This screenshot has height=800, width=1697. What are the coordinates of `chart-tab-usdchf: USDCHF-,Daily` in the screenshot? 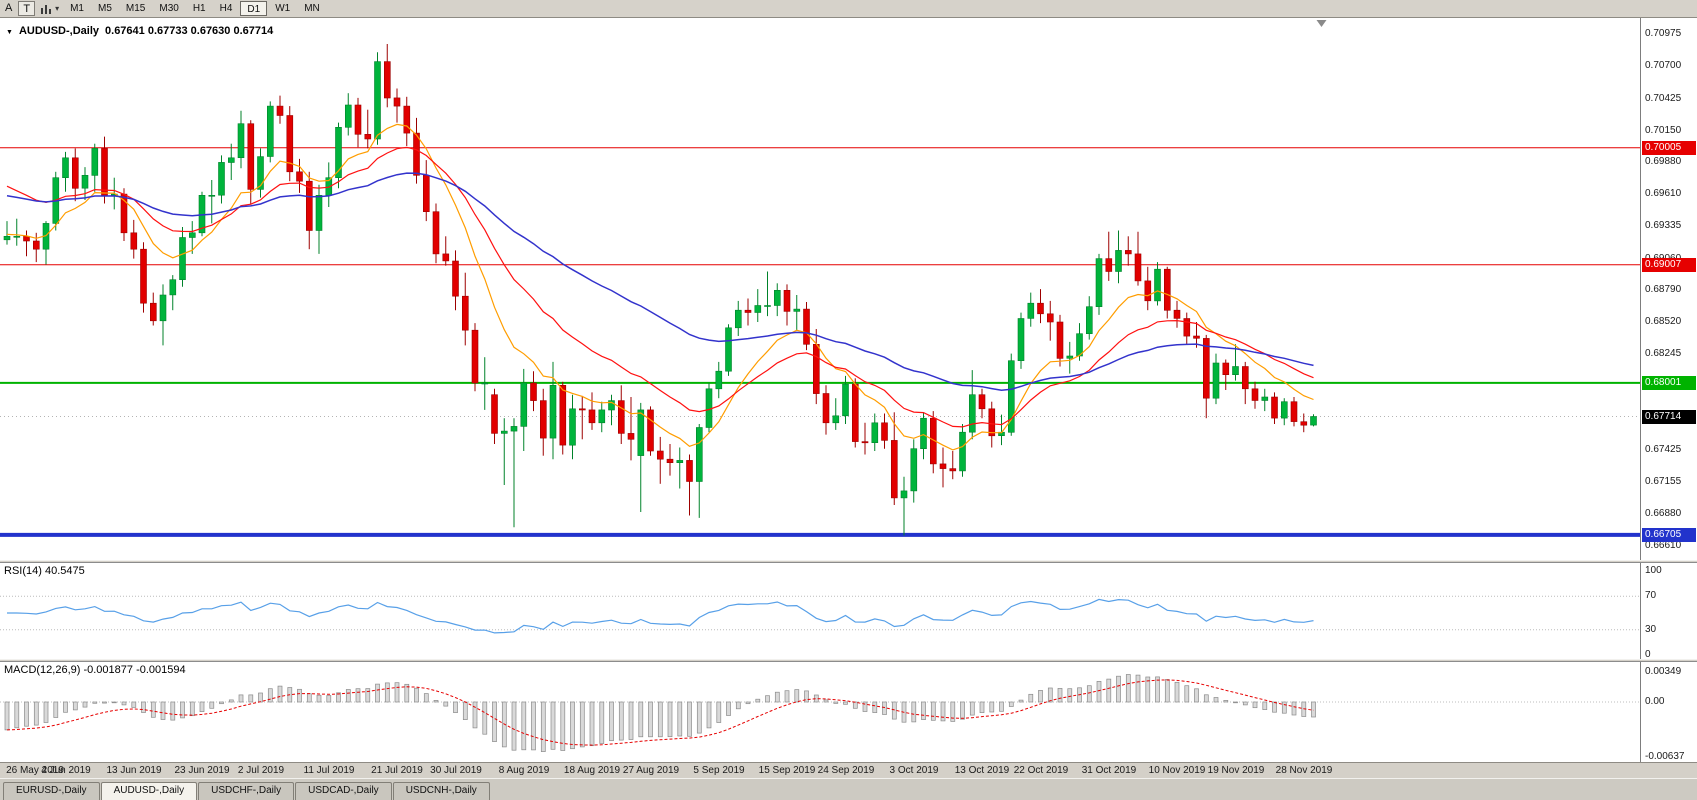 It's located at (246, 791).